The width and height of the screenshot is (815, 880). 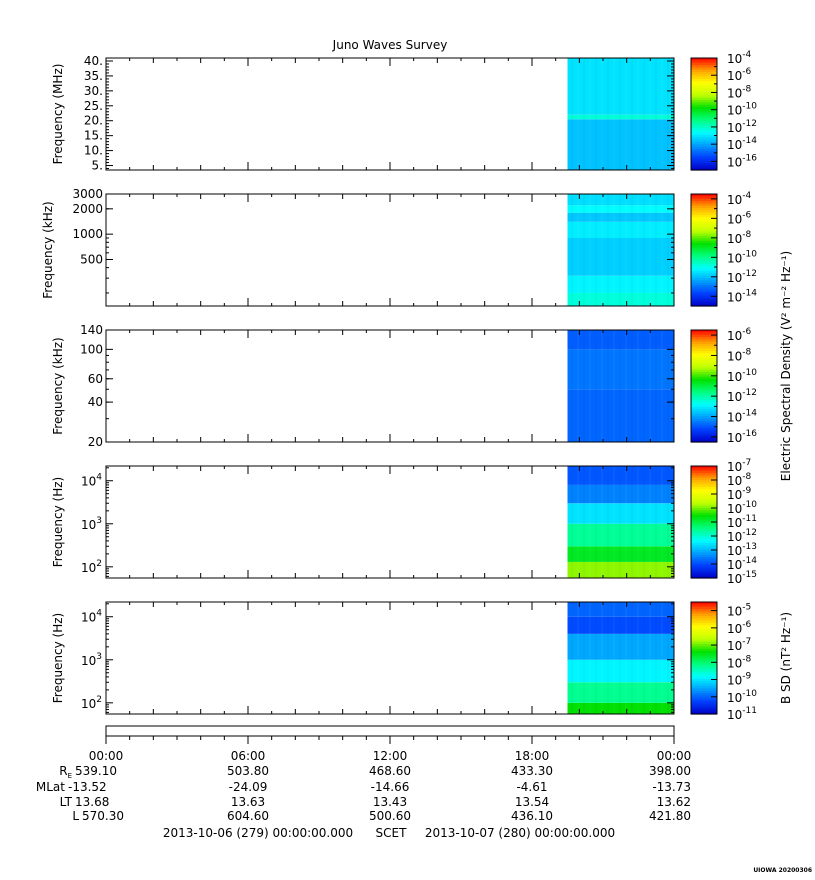 What do you see at coordinates (50, 787) in the screenshot?
I see `ephemeris-label: MLat` at bounding box center [50, 787].